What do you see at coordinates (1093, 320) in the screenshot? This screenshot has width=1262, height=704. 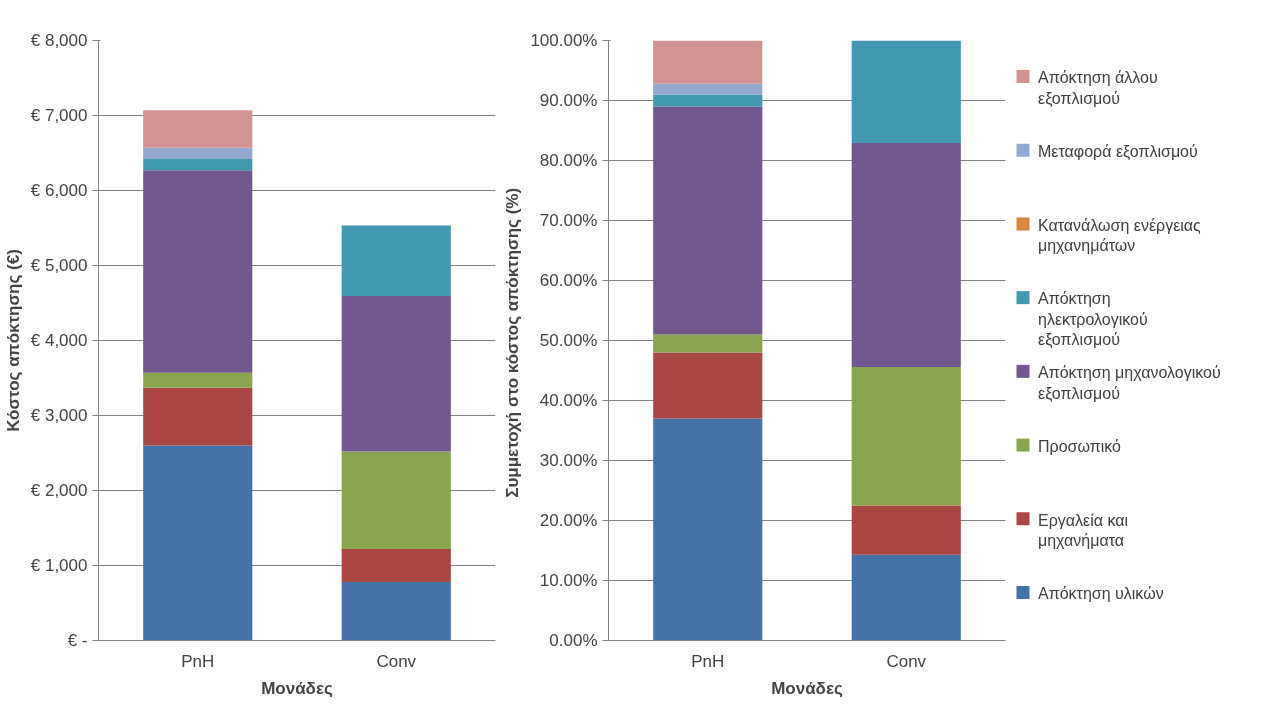 I see `legend-label: Απόκτηση ηλεκτρολογικού εξοπλισμού` at bounding box center [1093, 320].